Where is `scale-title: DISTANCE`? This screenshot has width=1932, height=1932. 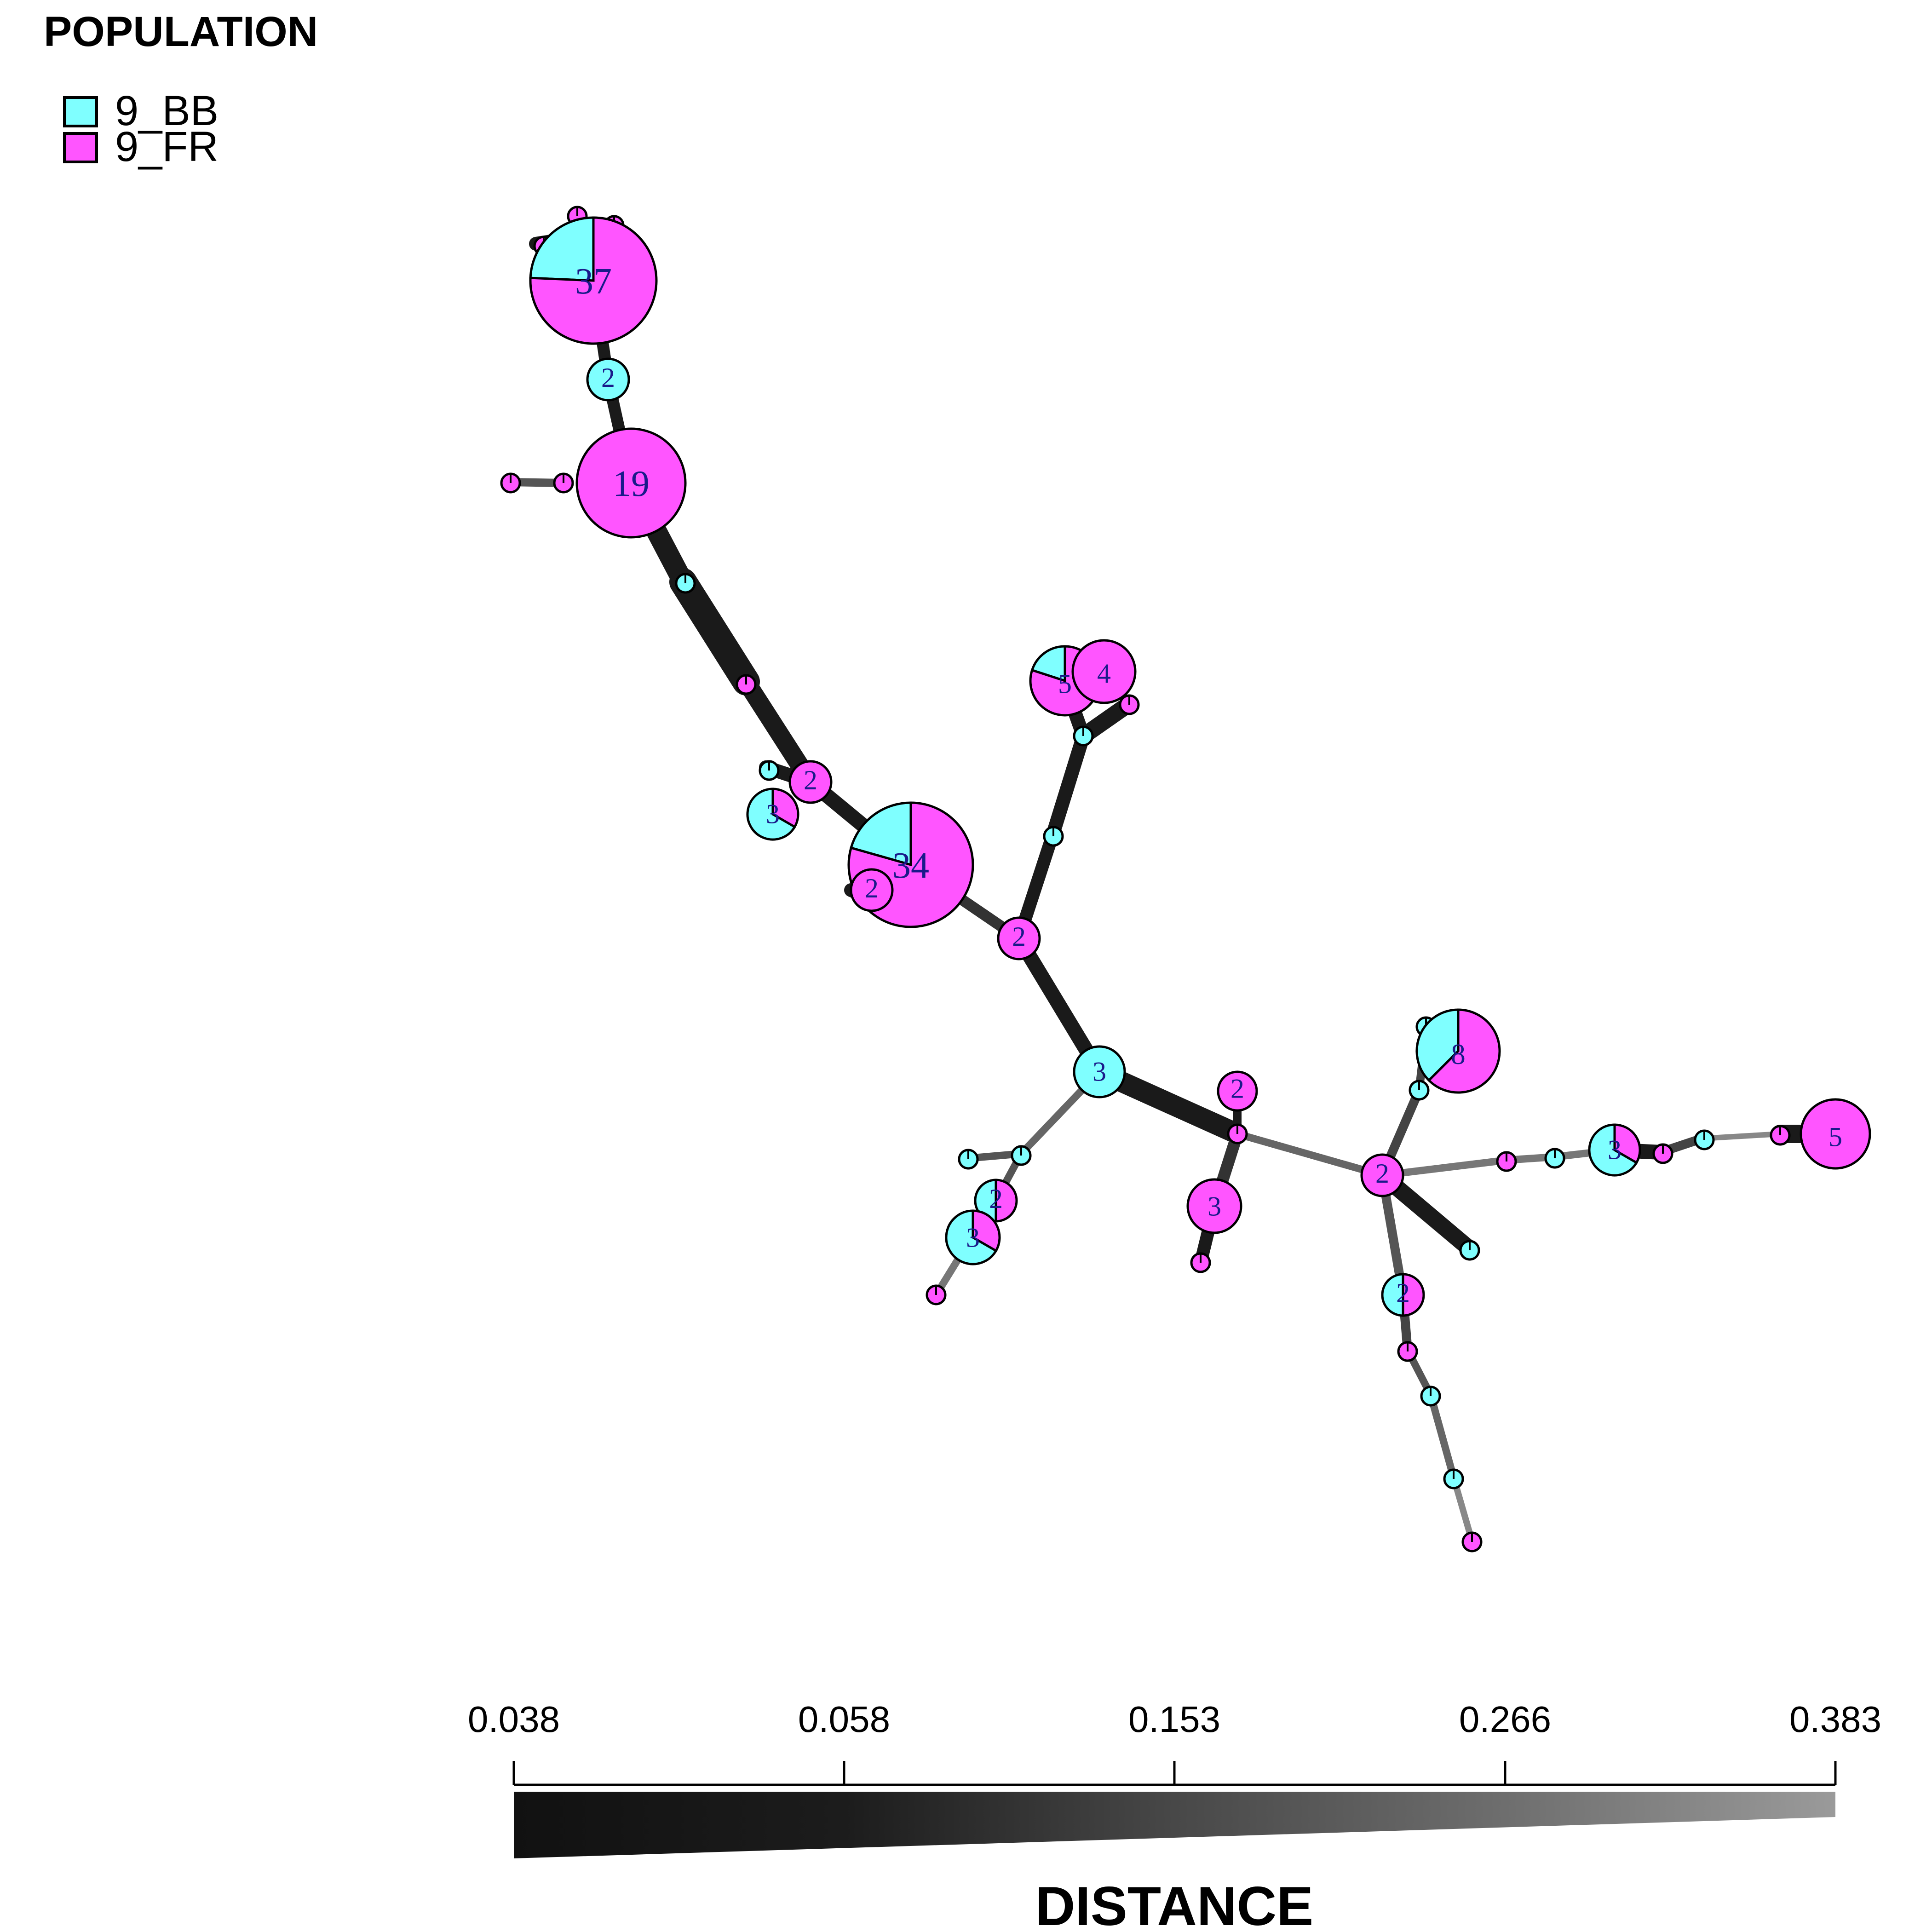
scale-title: DISTANCE is located at coordinates (1174, 1903).